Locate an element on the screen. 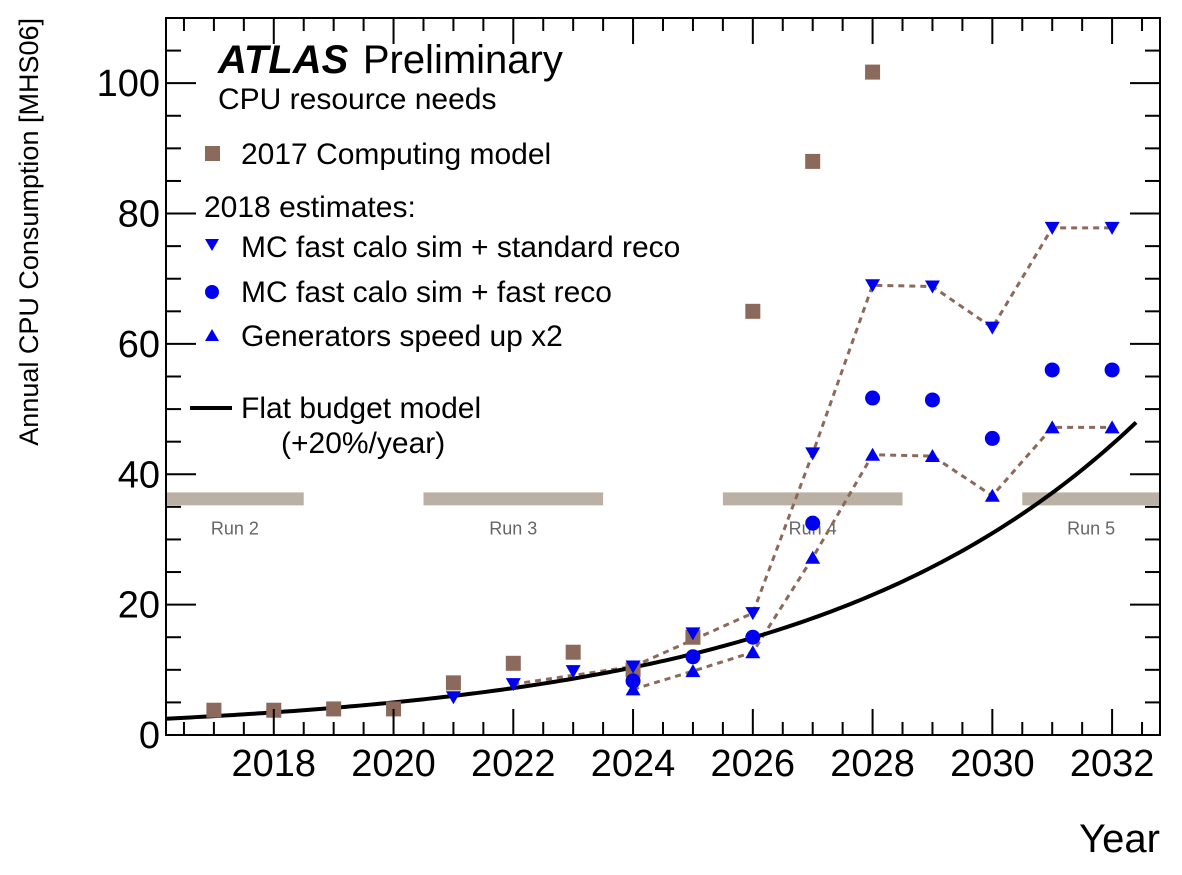 The width and height of the screenshot is (1182, 875). run-periods: Run 2 Run 3 Run 4 Run 5 is located at coordinates (663, 515).